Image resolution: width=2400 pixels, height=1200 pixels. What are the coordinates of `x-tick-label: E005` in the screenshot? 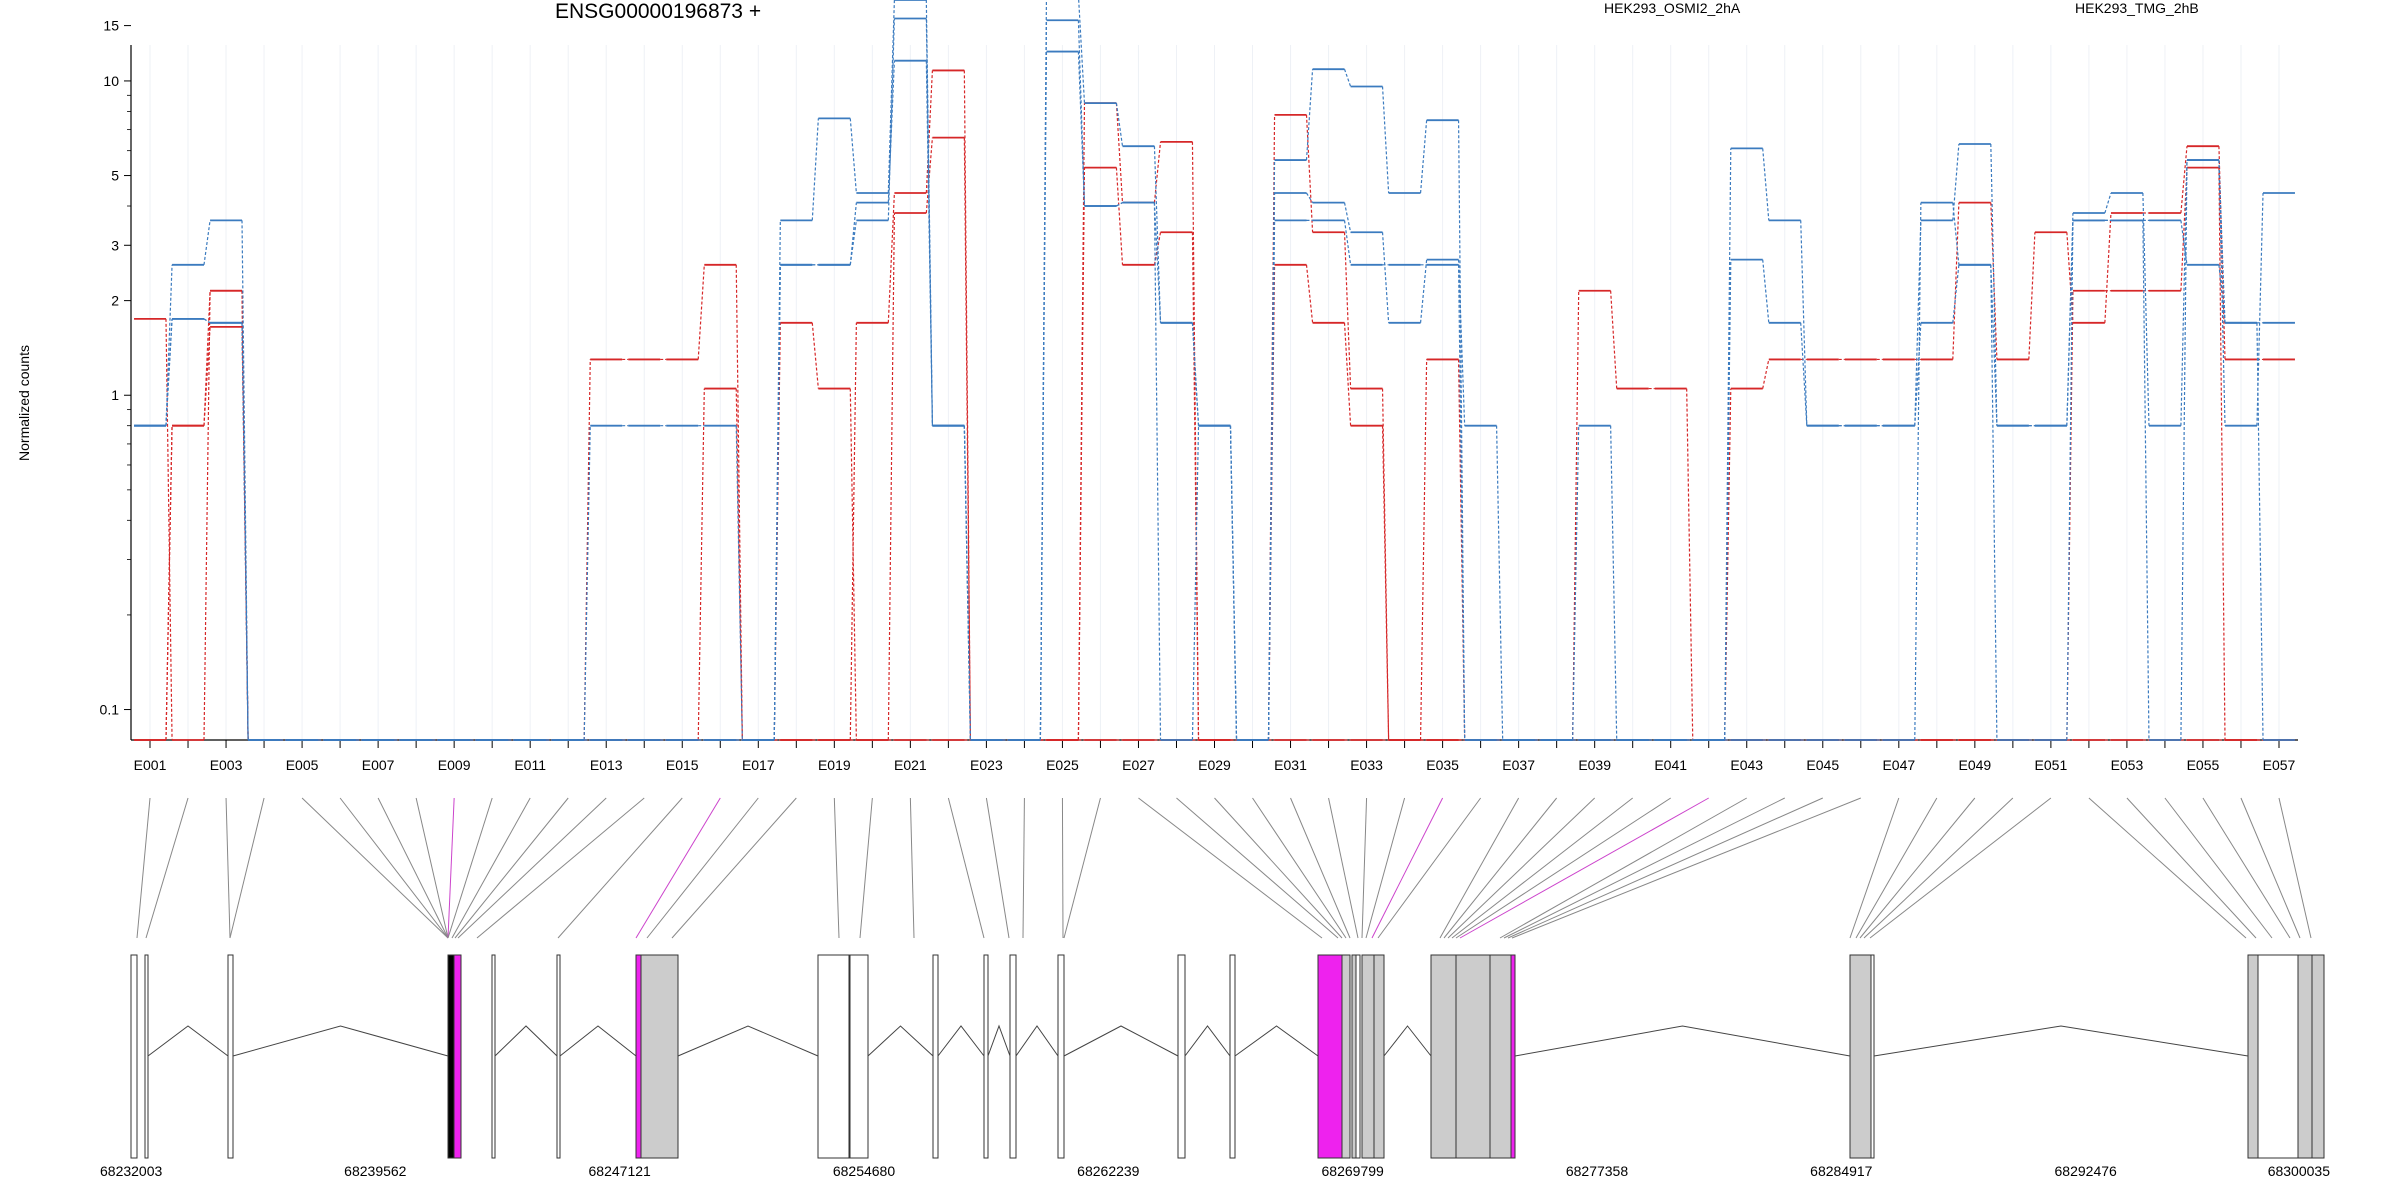 It's located at (302, 765).